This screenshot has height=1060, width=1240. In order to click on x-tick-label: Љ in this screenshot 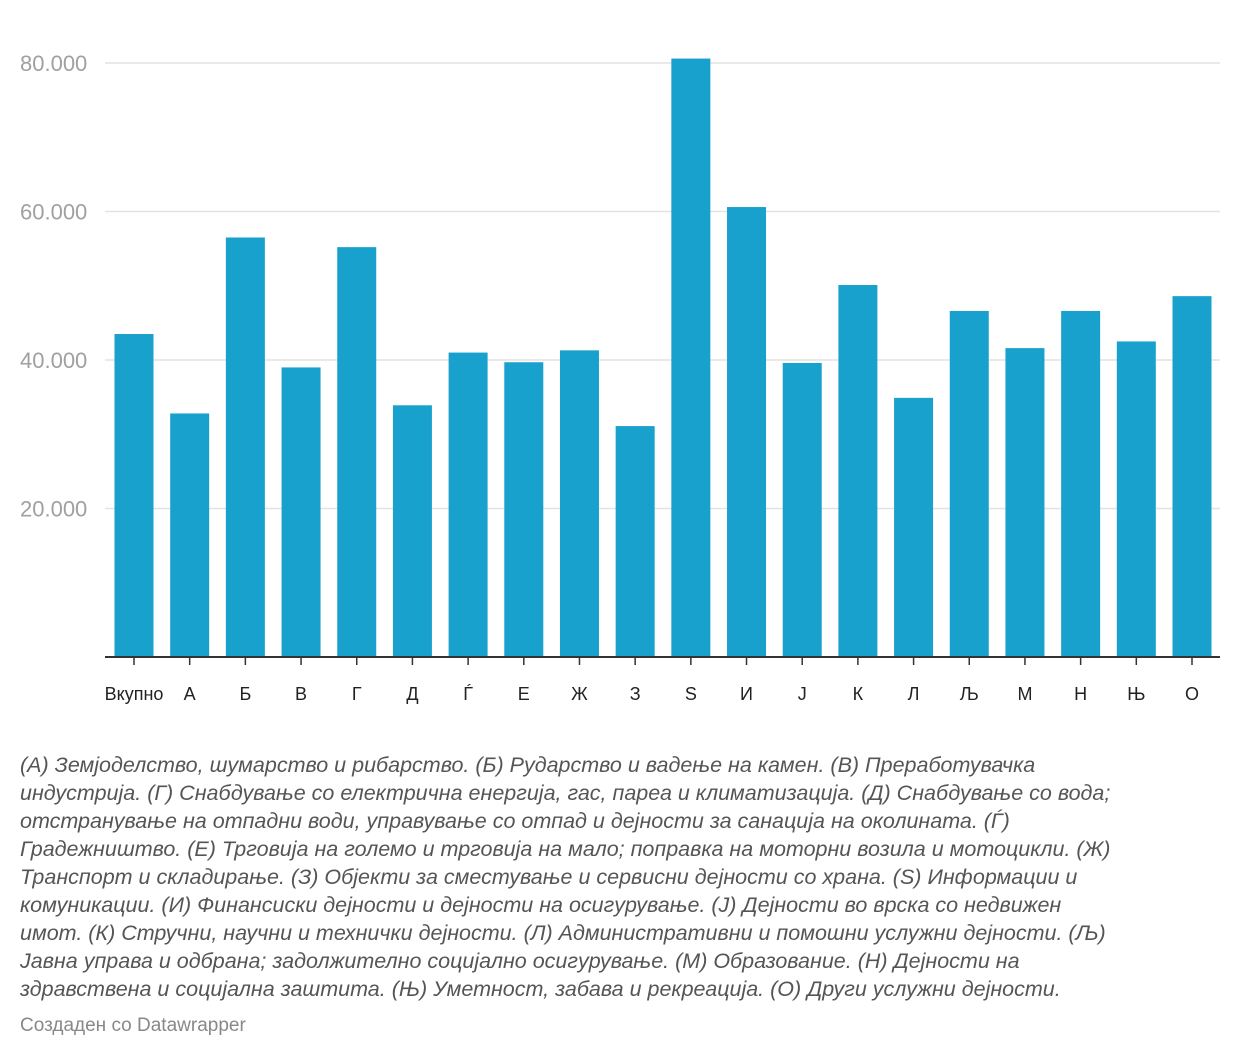, I will do `click(969, 694)`.